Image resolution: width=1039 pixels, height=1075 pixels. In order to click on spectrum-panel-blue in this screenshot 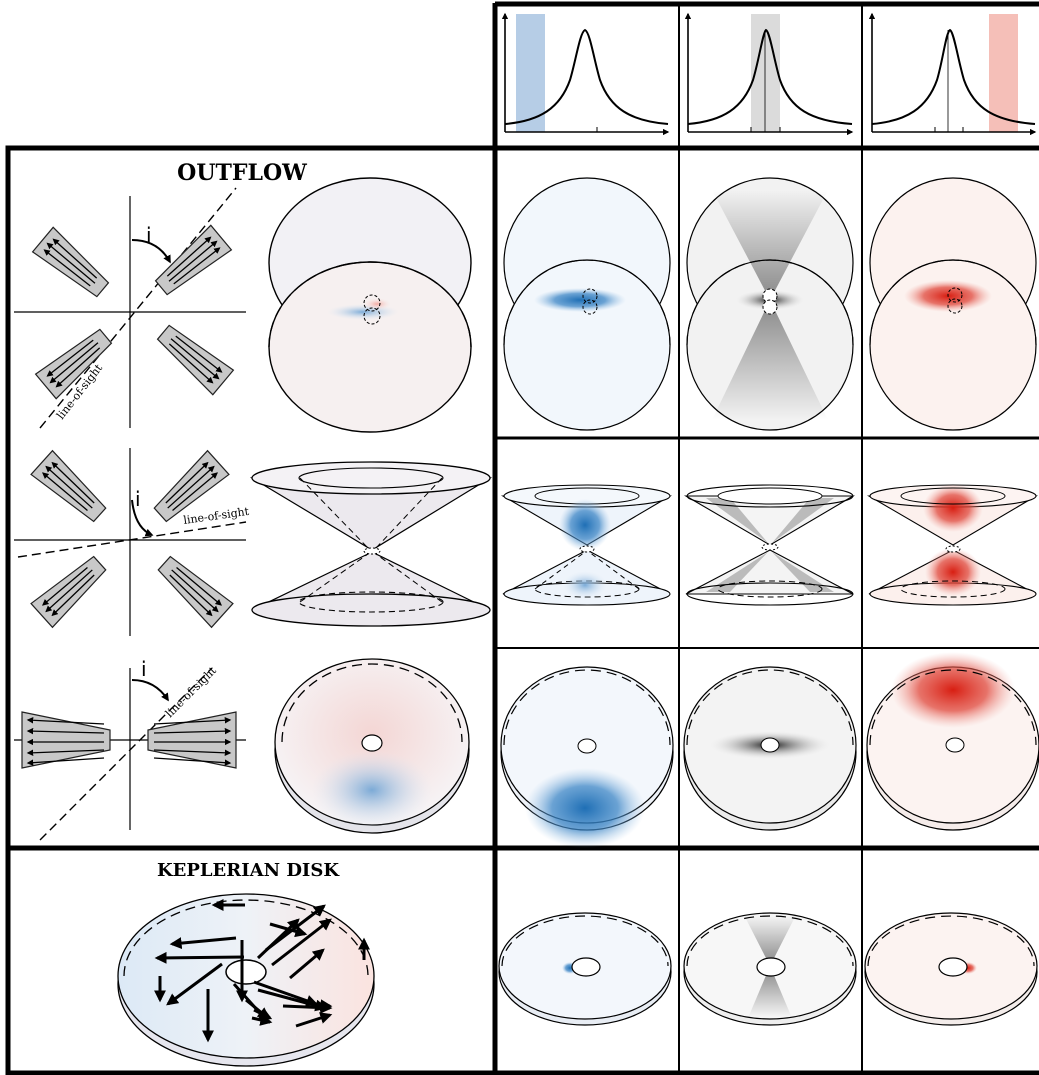, I will do `click(585, 74)`.